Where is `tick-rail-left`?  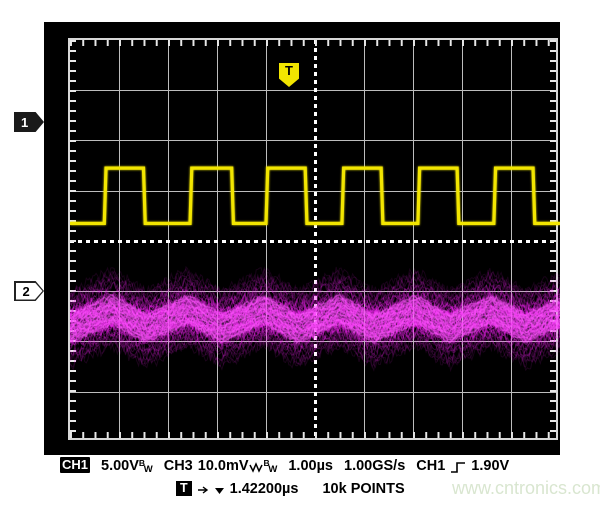
tick-rail-left is located at coordinates (73, 239).